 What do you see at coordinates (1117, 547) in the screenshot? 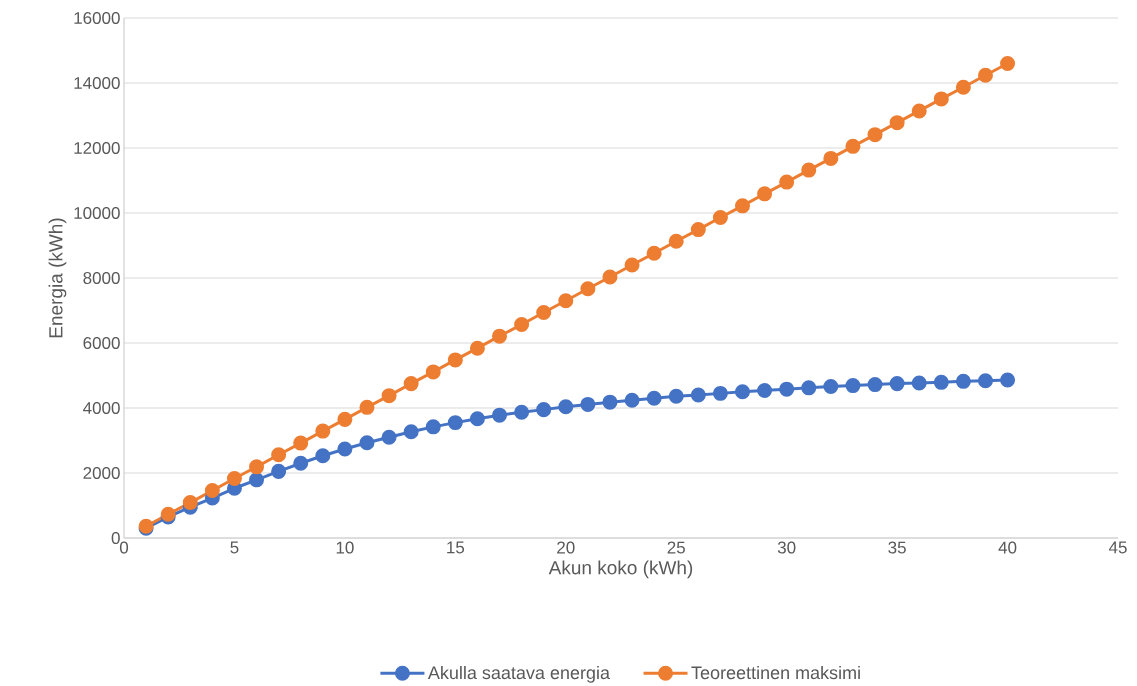
I see `x-tick-label: 45` at bounding box center [1117, 547].